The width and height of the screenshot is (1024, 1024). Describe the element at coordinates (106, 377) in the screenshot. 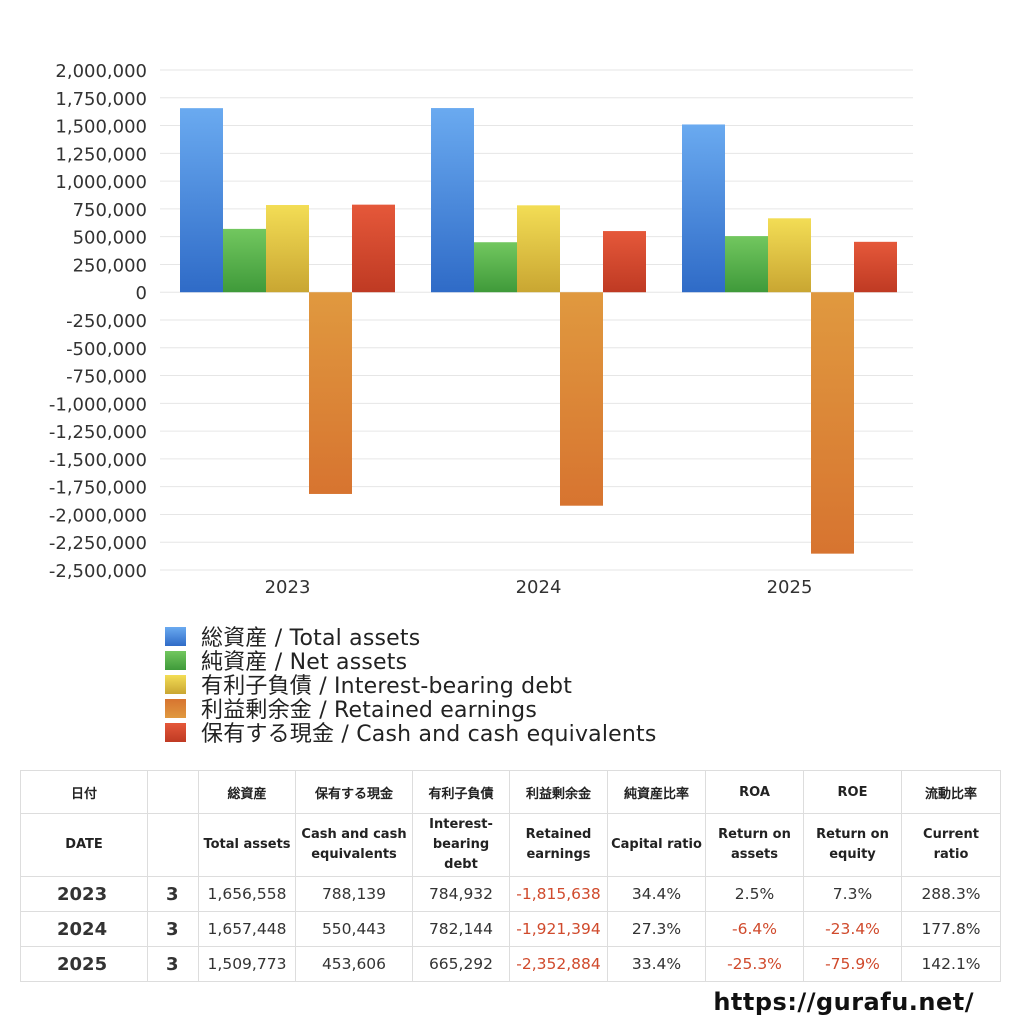

I see `y-tick-label: -750,000` at that location.